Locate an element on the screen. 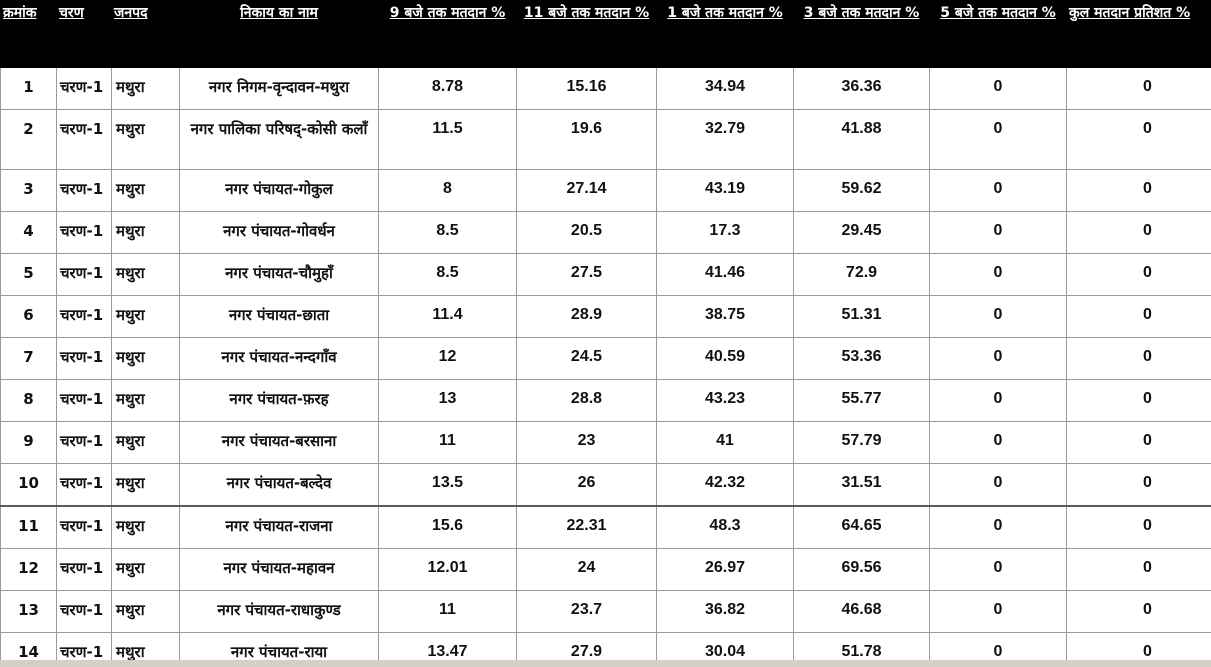 The image size is (1211, 667). cell-turnout-3pm: 57.79 is located at coordinates (861, 442).